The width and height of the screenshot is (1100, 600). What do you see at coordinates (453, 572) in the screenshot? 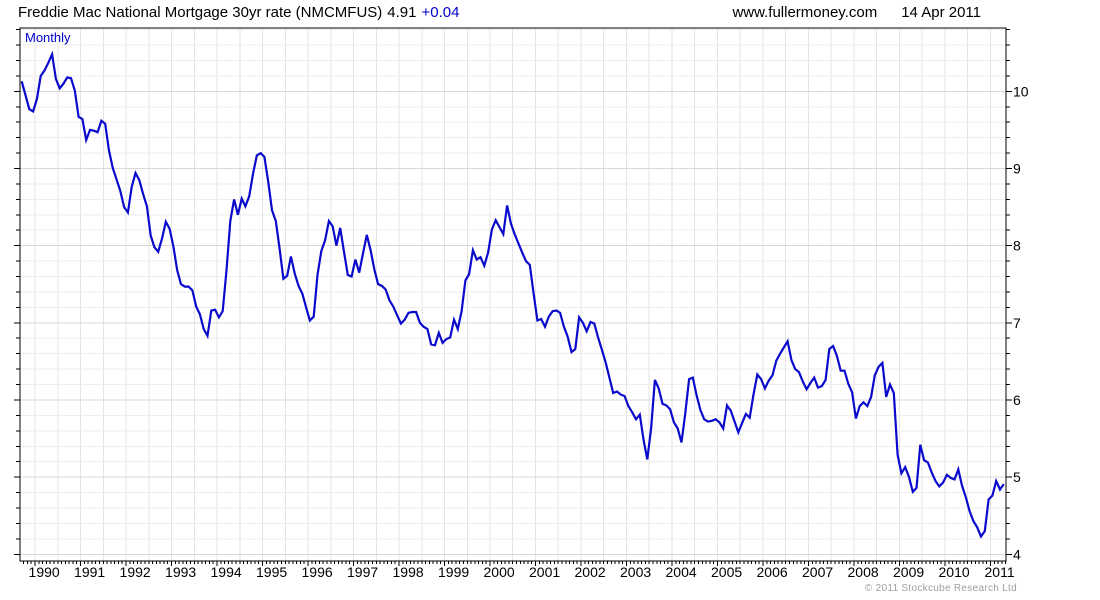
I see `svg-text: 1999` at bounding box center [453, 572].